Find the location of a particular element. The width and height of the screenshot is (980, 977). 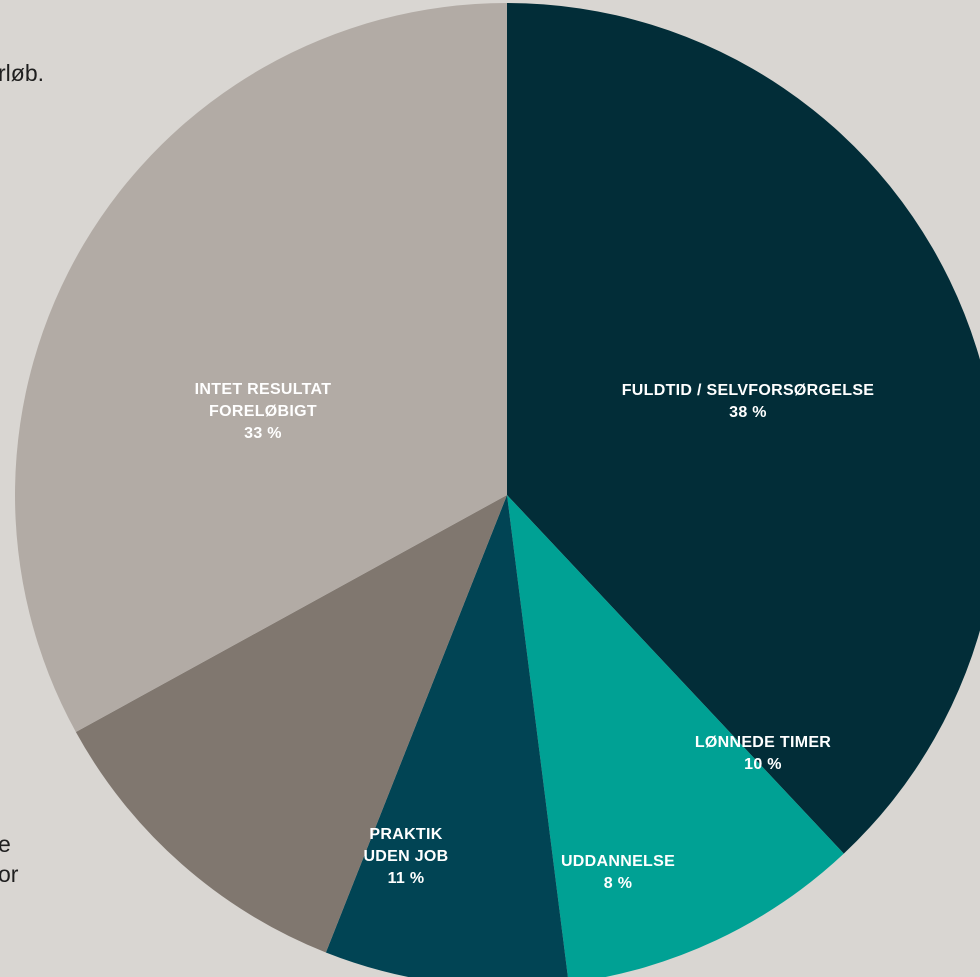

background-text-line: rløb. is located at coordinates (22, 73).